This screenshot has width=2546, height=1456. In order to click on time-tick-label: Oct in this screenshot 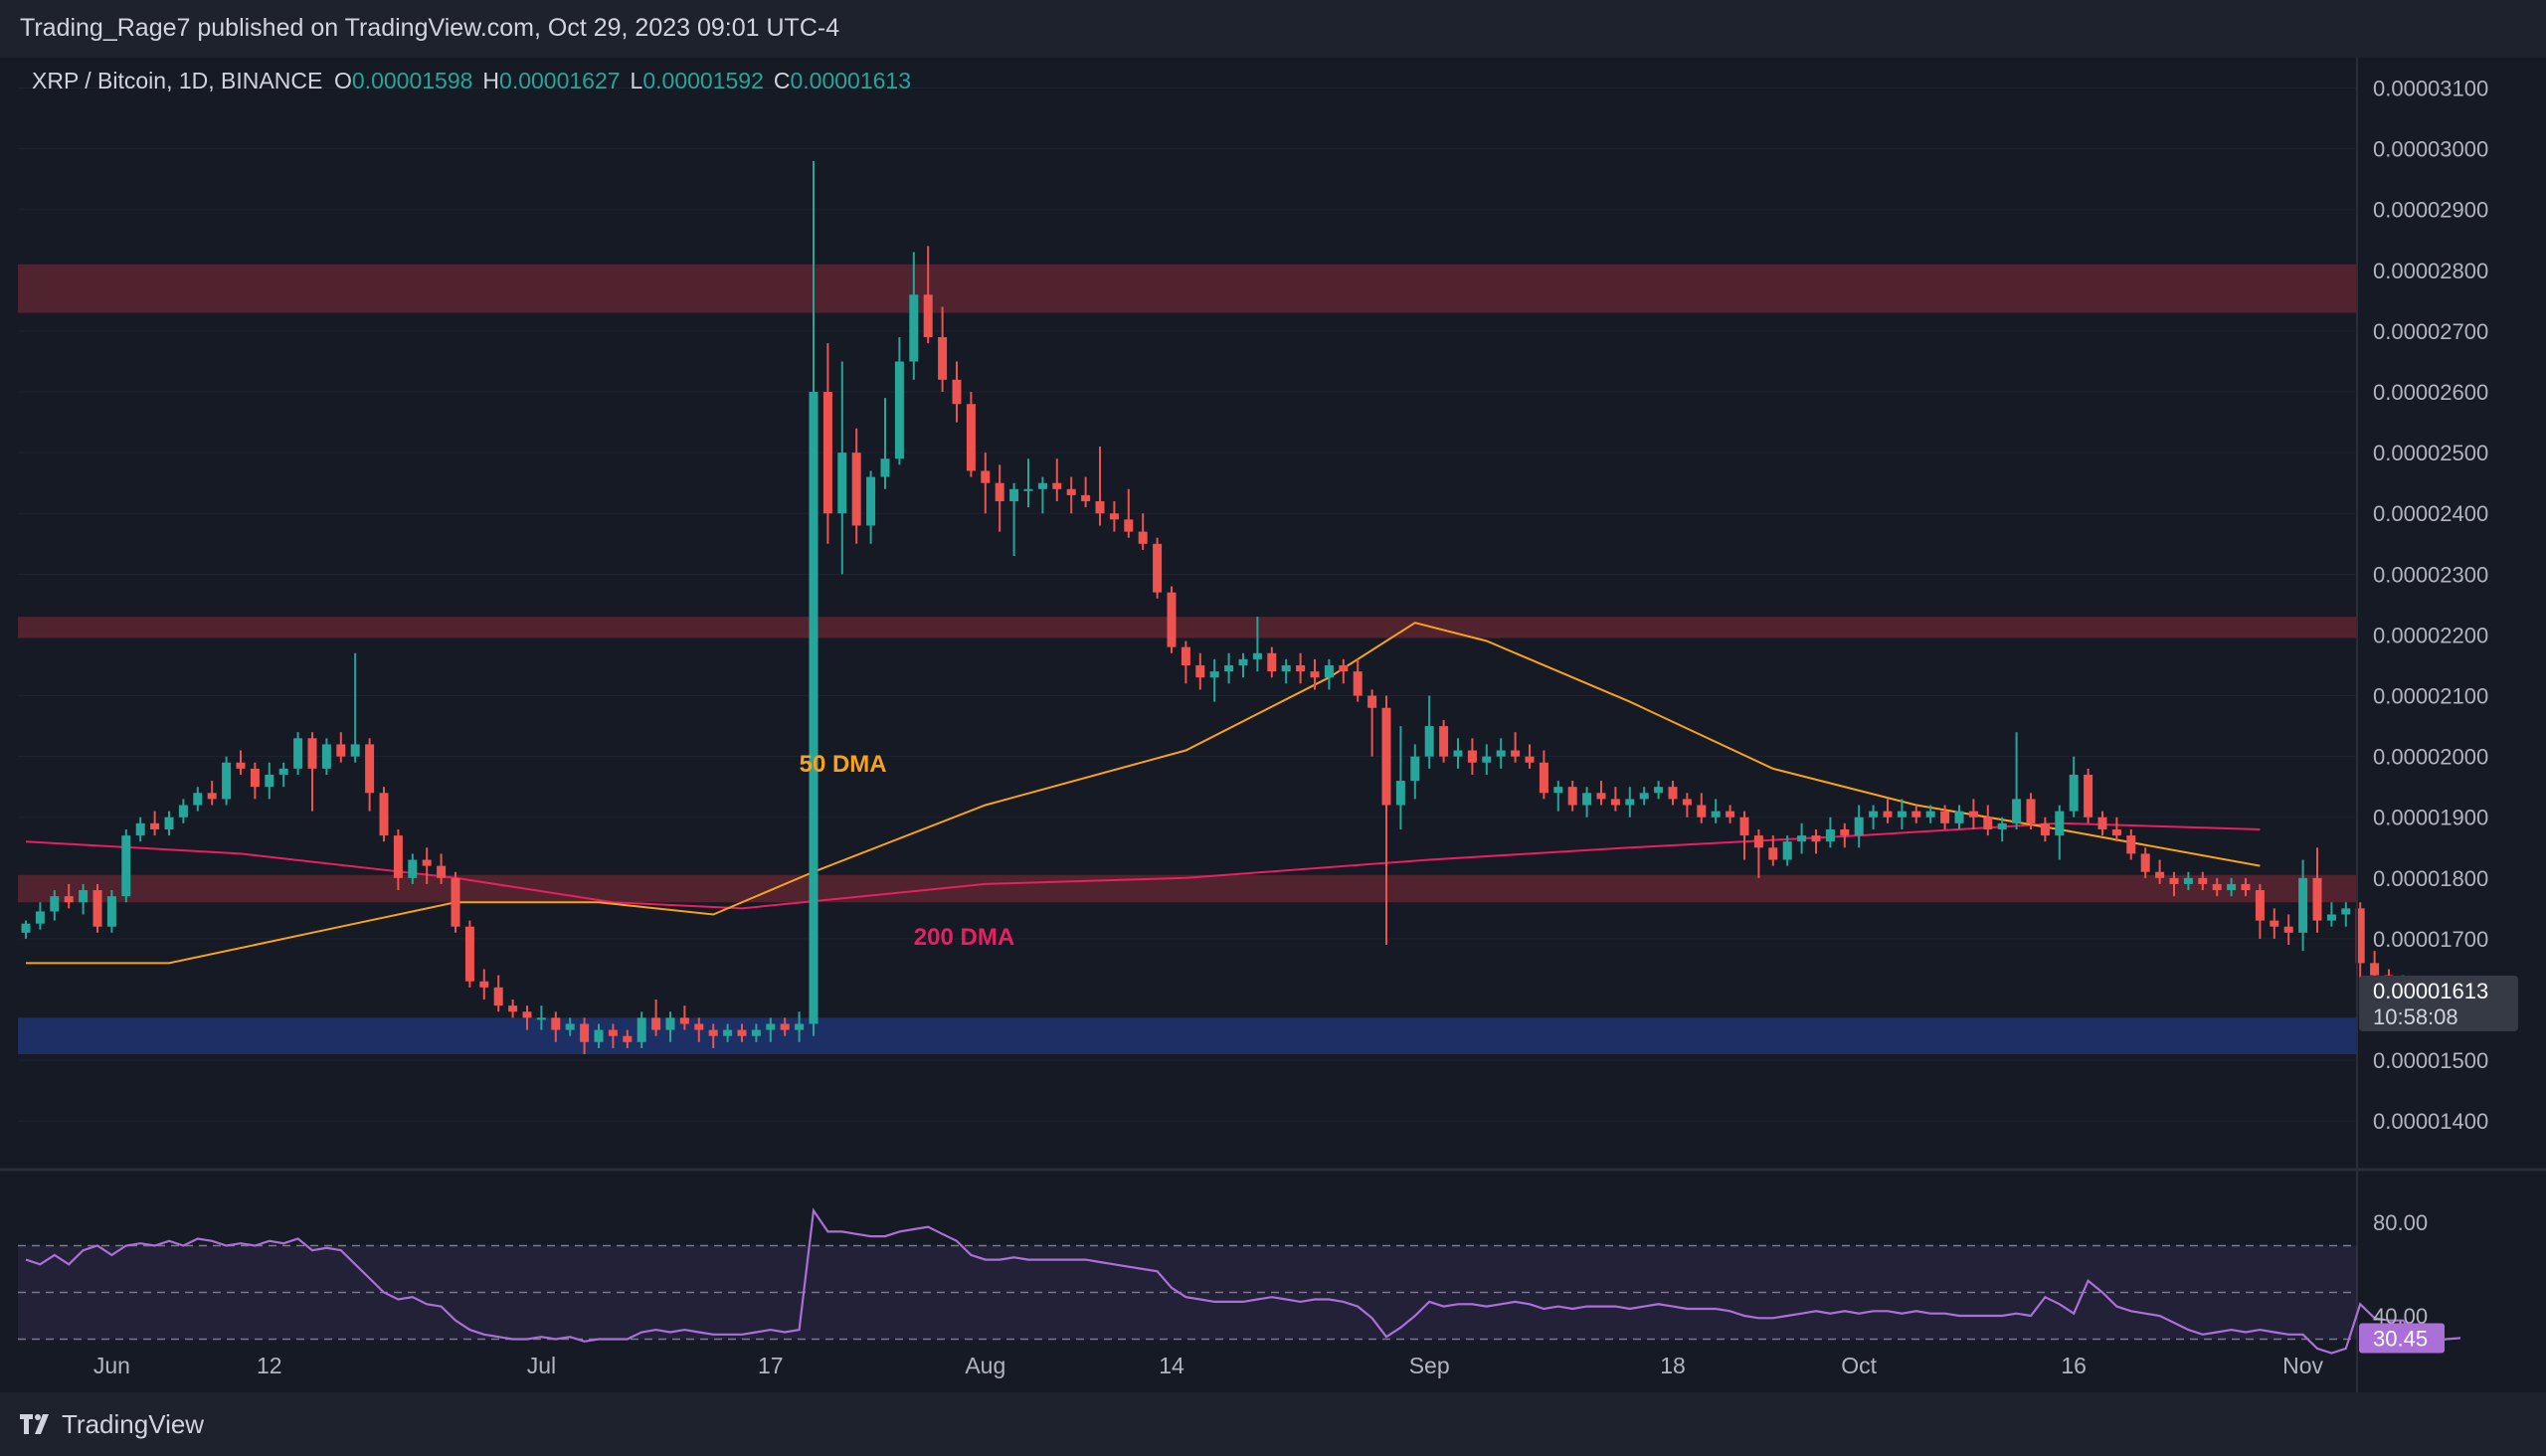, I will do `click(1859, 1365)`.